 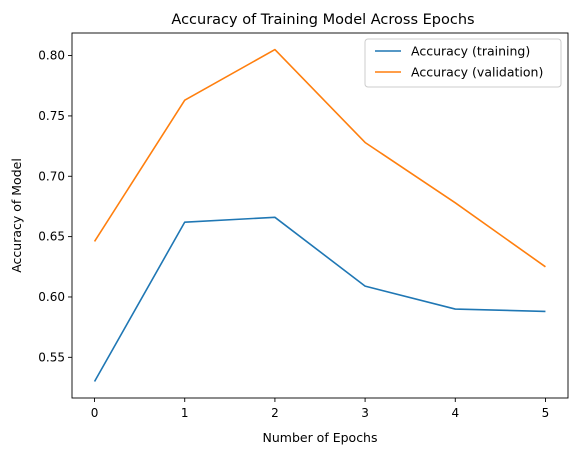 I want to click on x-tick-label: 3, so click(x=365, y=413).